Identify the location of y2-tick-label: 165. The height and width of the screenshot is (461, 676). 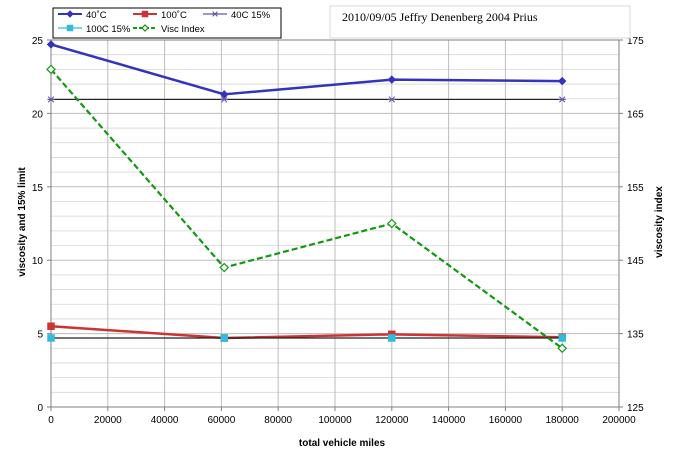
(635, 114).